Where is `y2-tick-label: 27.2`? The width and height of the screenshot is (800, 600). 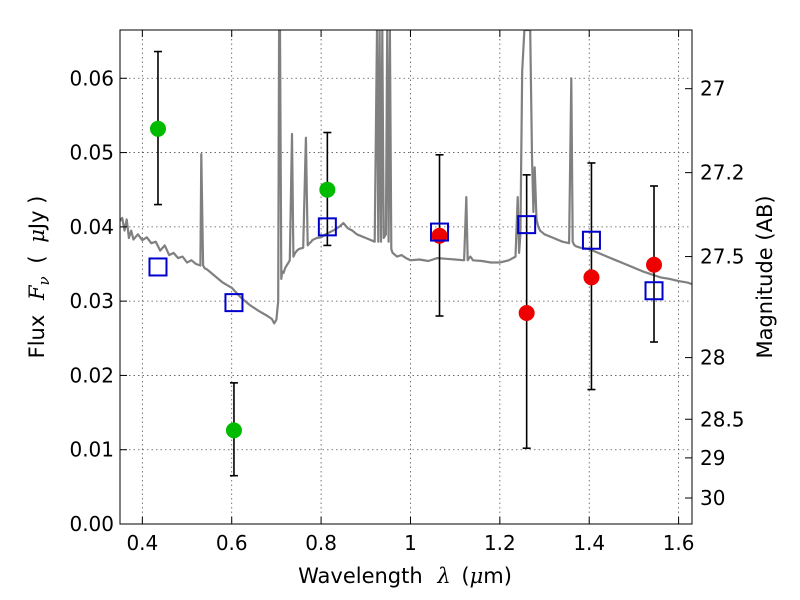 y2-tick-label: 27.2 is located at coordinates (722, 173).